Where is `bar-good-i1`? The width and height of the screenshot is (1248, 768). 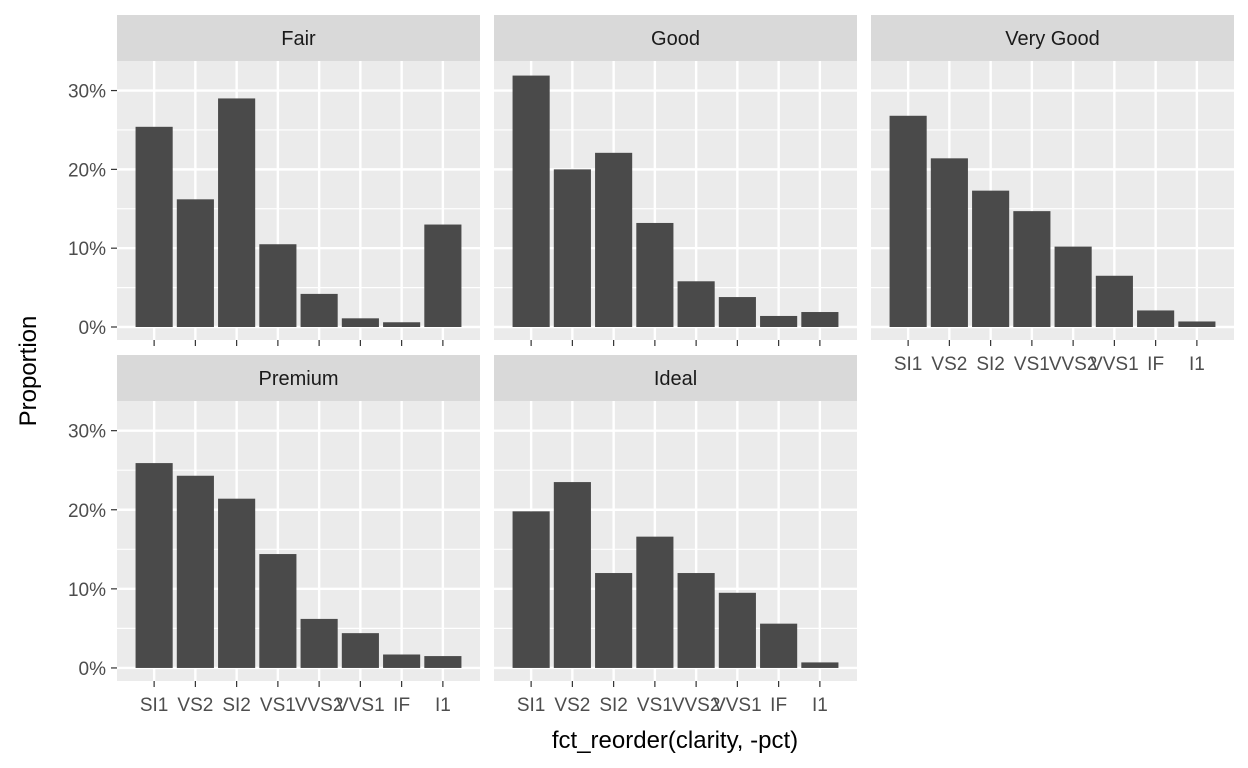
bar-good-i1 is located at coordinates (820, 319).